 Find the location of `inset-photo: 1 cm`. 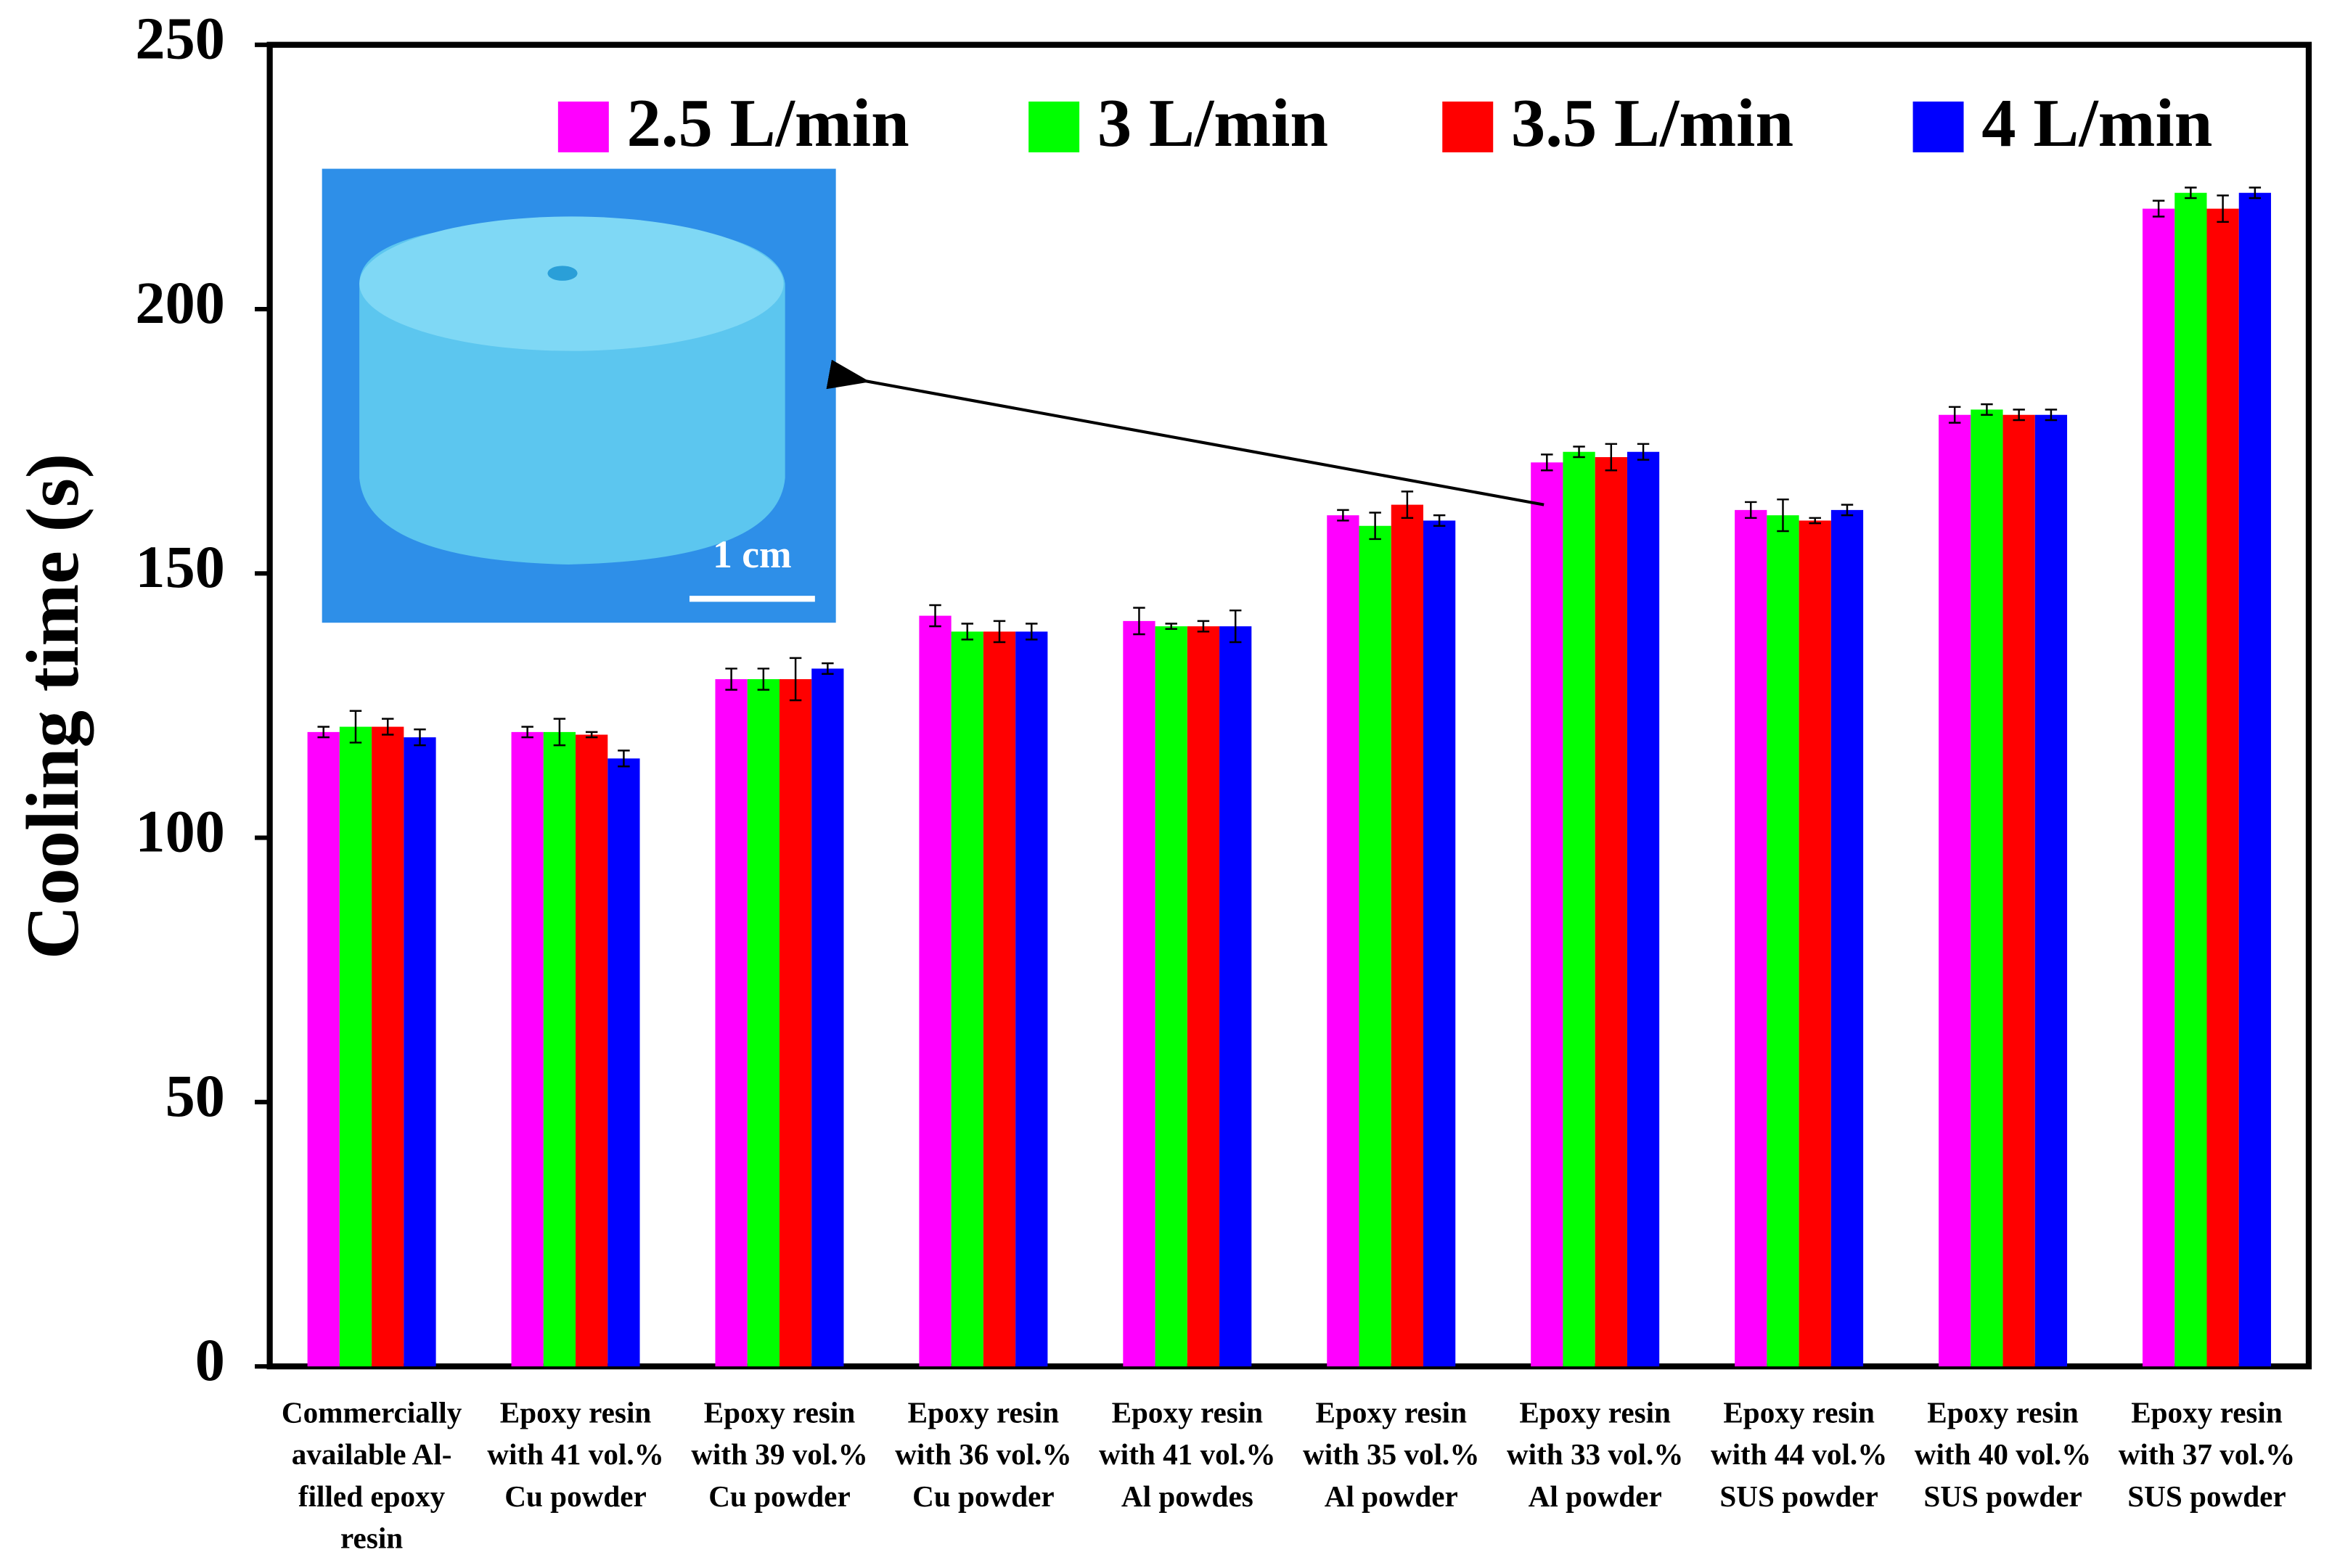

inset-photo: 1 cm is located at coordinates (579, 395).